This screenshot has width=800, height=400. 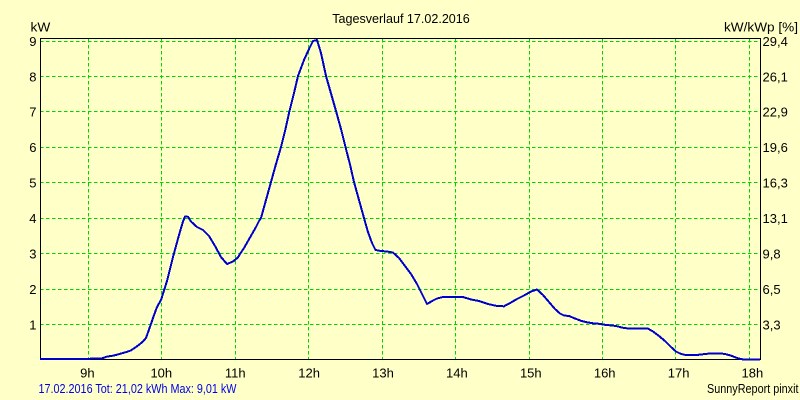 What do you see at coordinates (753, 388) in the screenshot?
I see `svg-text: SunnyReport pinxit` at bounding box center [753, 388].